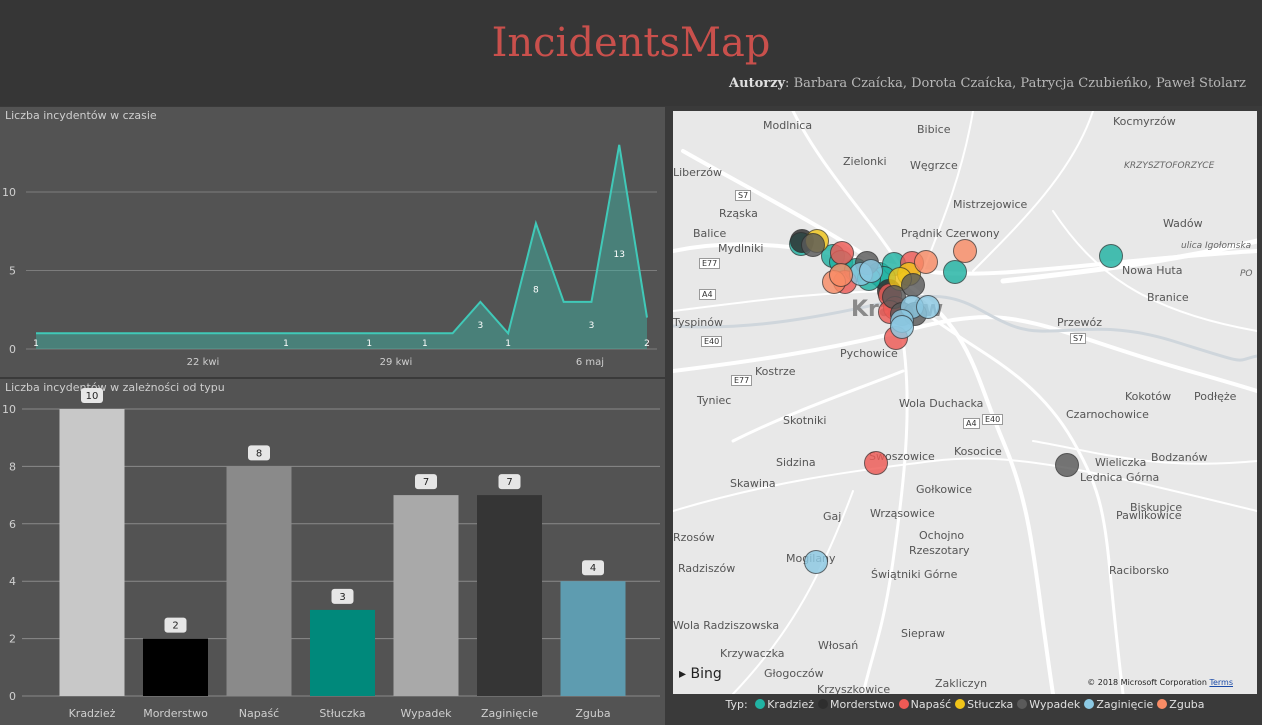 Image resolution: width=1262 pixels, height=725 pixels. Describe the element at coordinates (775, 371) in the screenshot. I see `map-place-label: Kostrze` at that location.